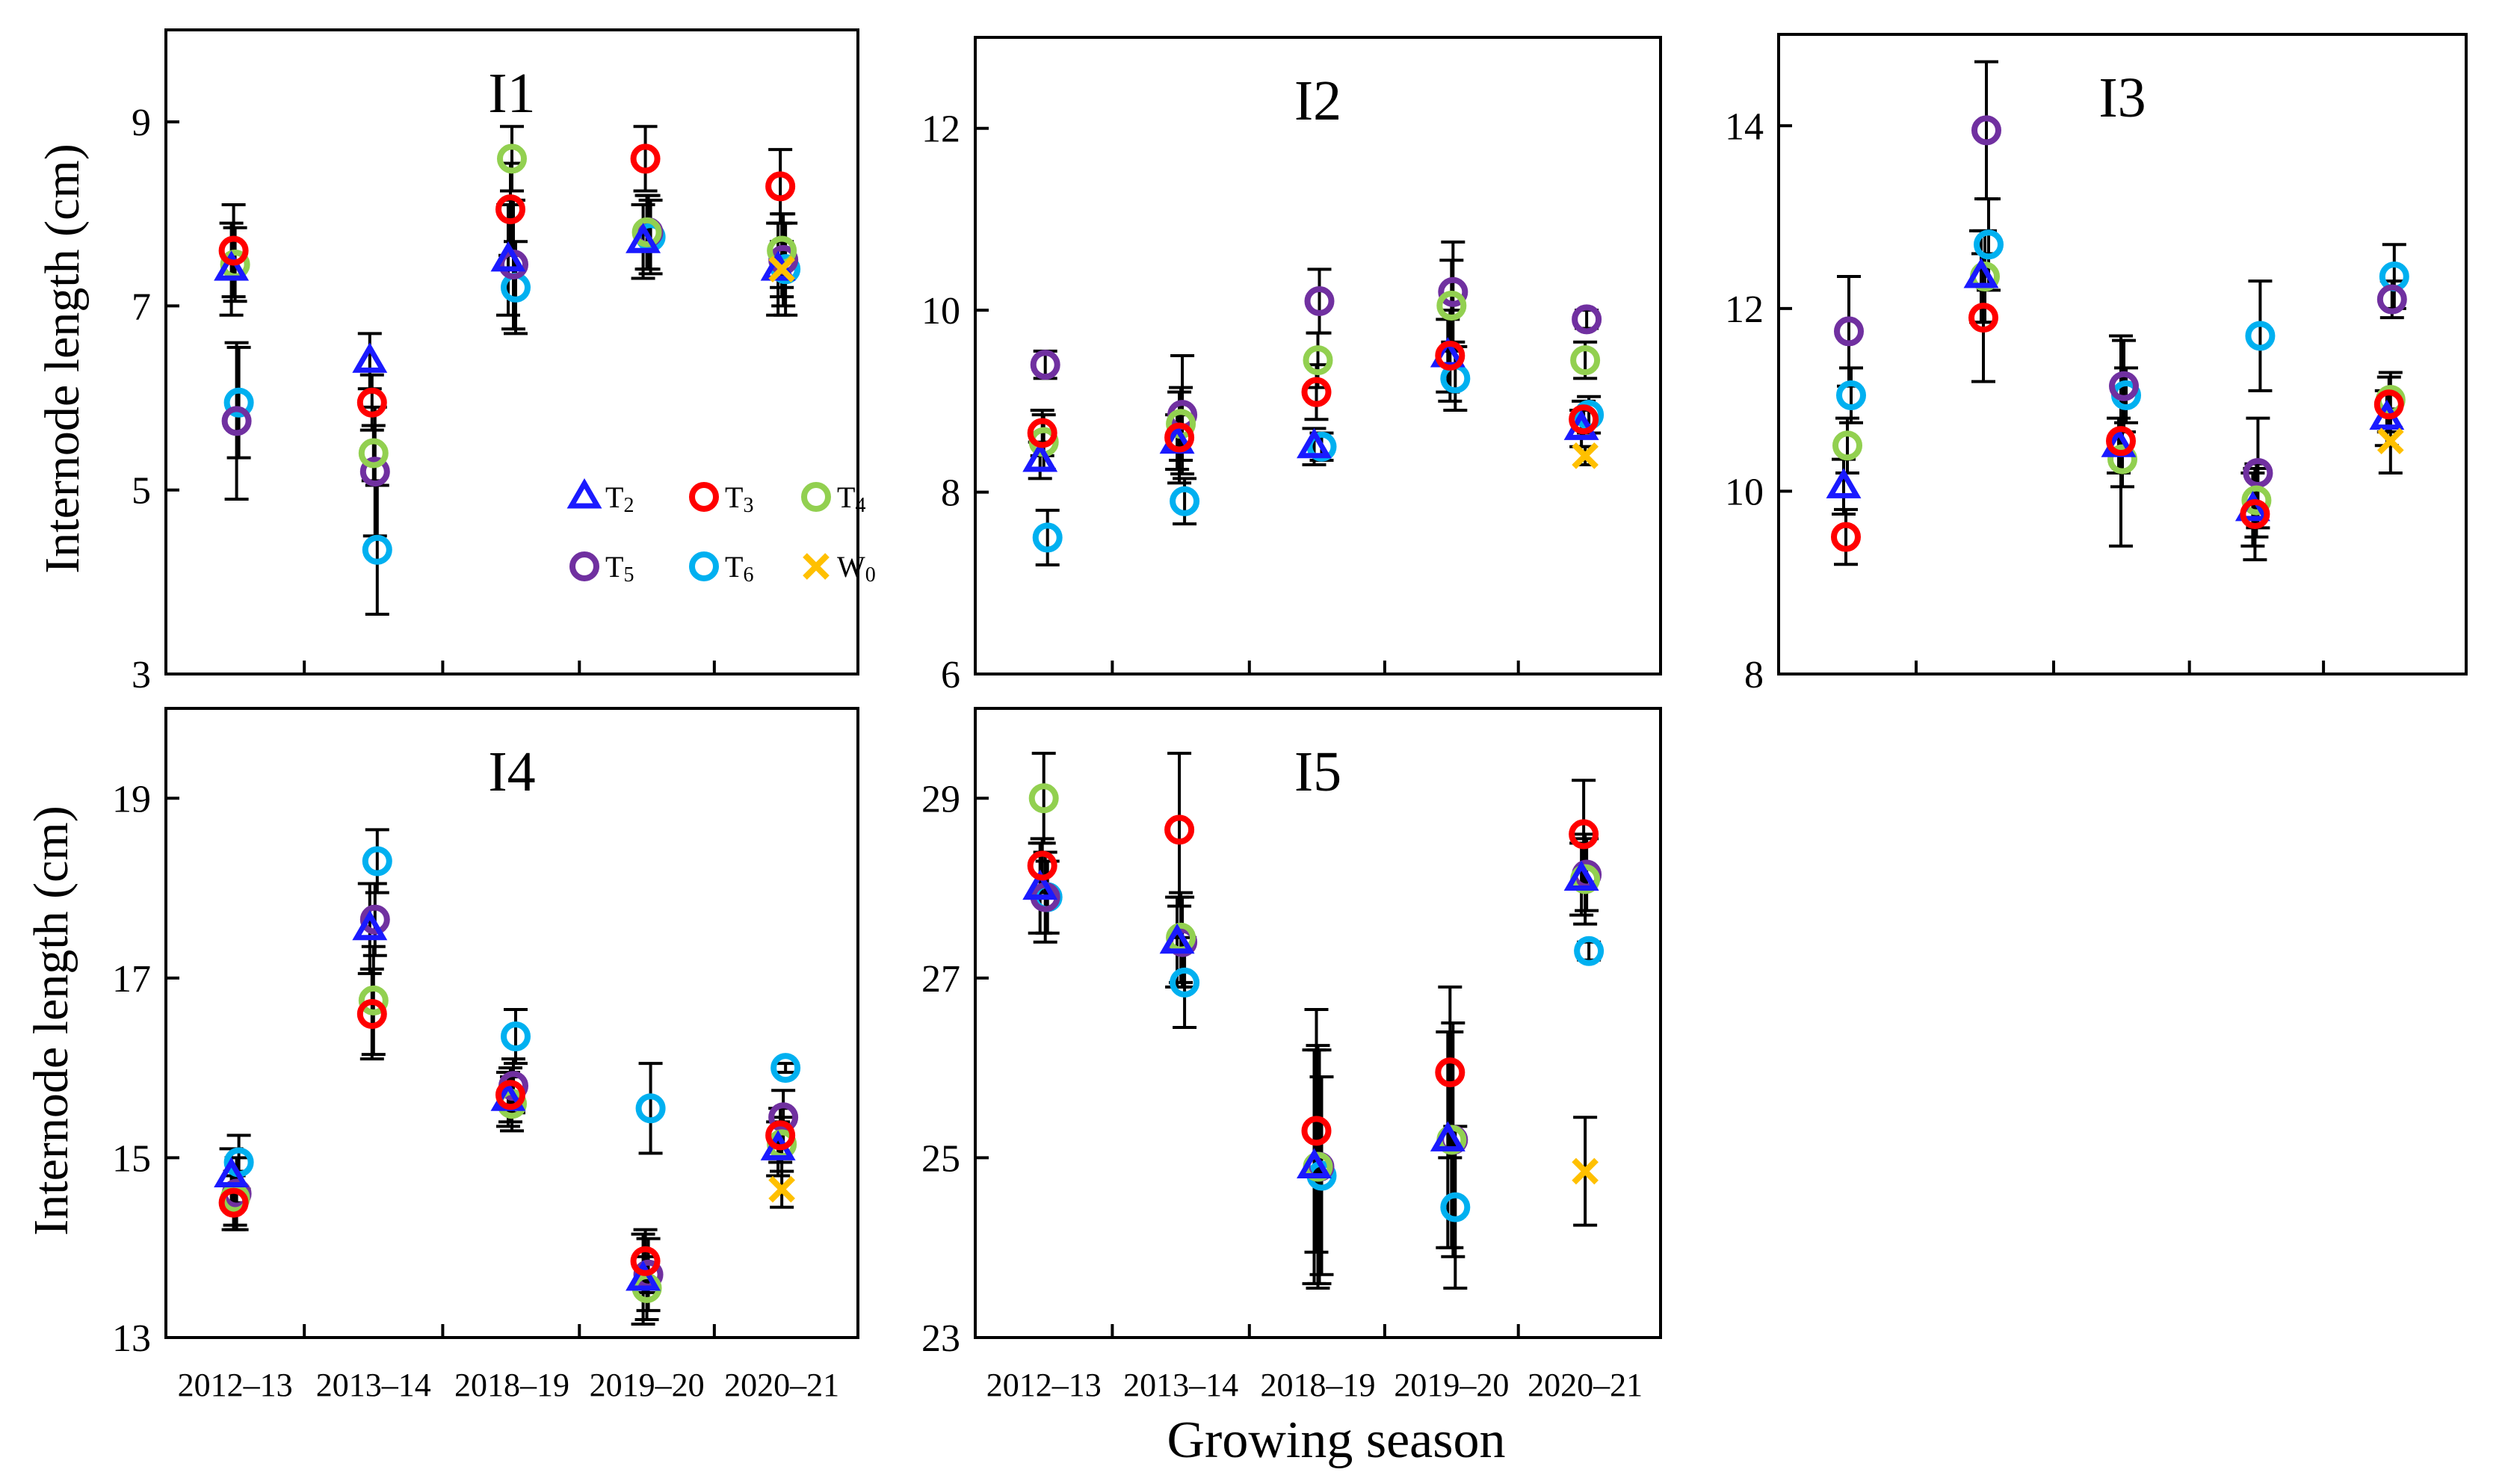  Describe the element at coordinates (51, 1021) in the screenshot. I see `y-axis-label-bottom: Internode length (cm)` at that location.